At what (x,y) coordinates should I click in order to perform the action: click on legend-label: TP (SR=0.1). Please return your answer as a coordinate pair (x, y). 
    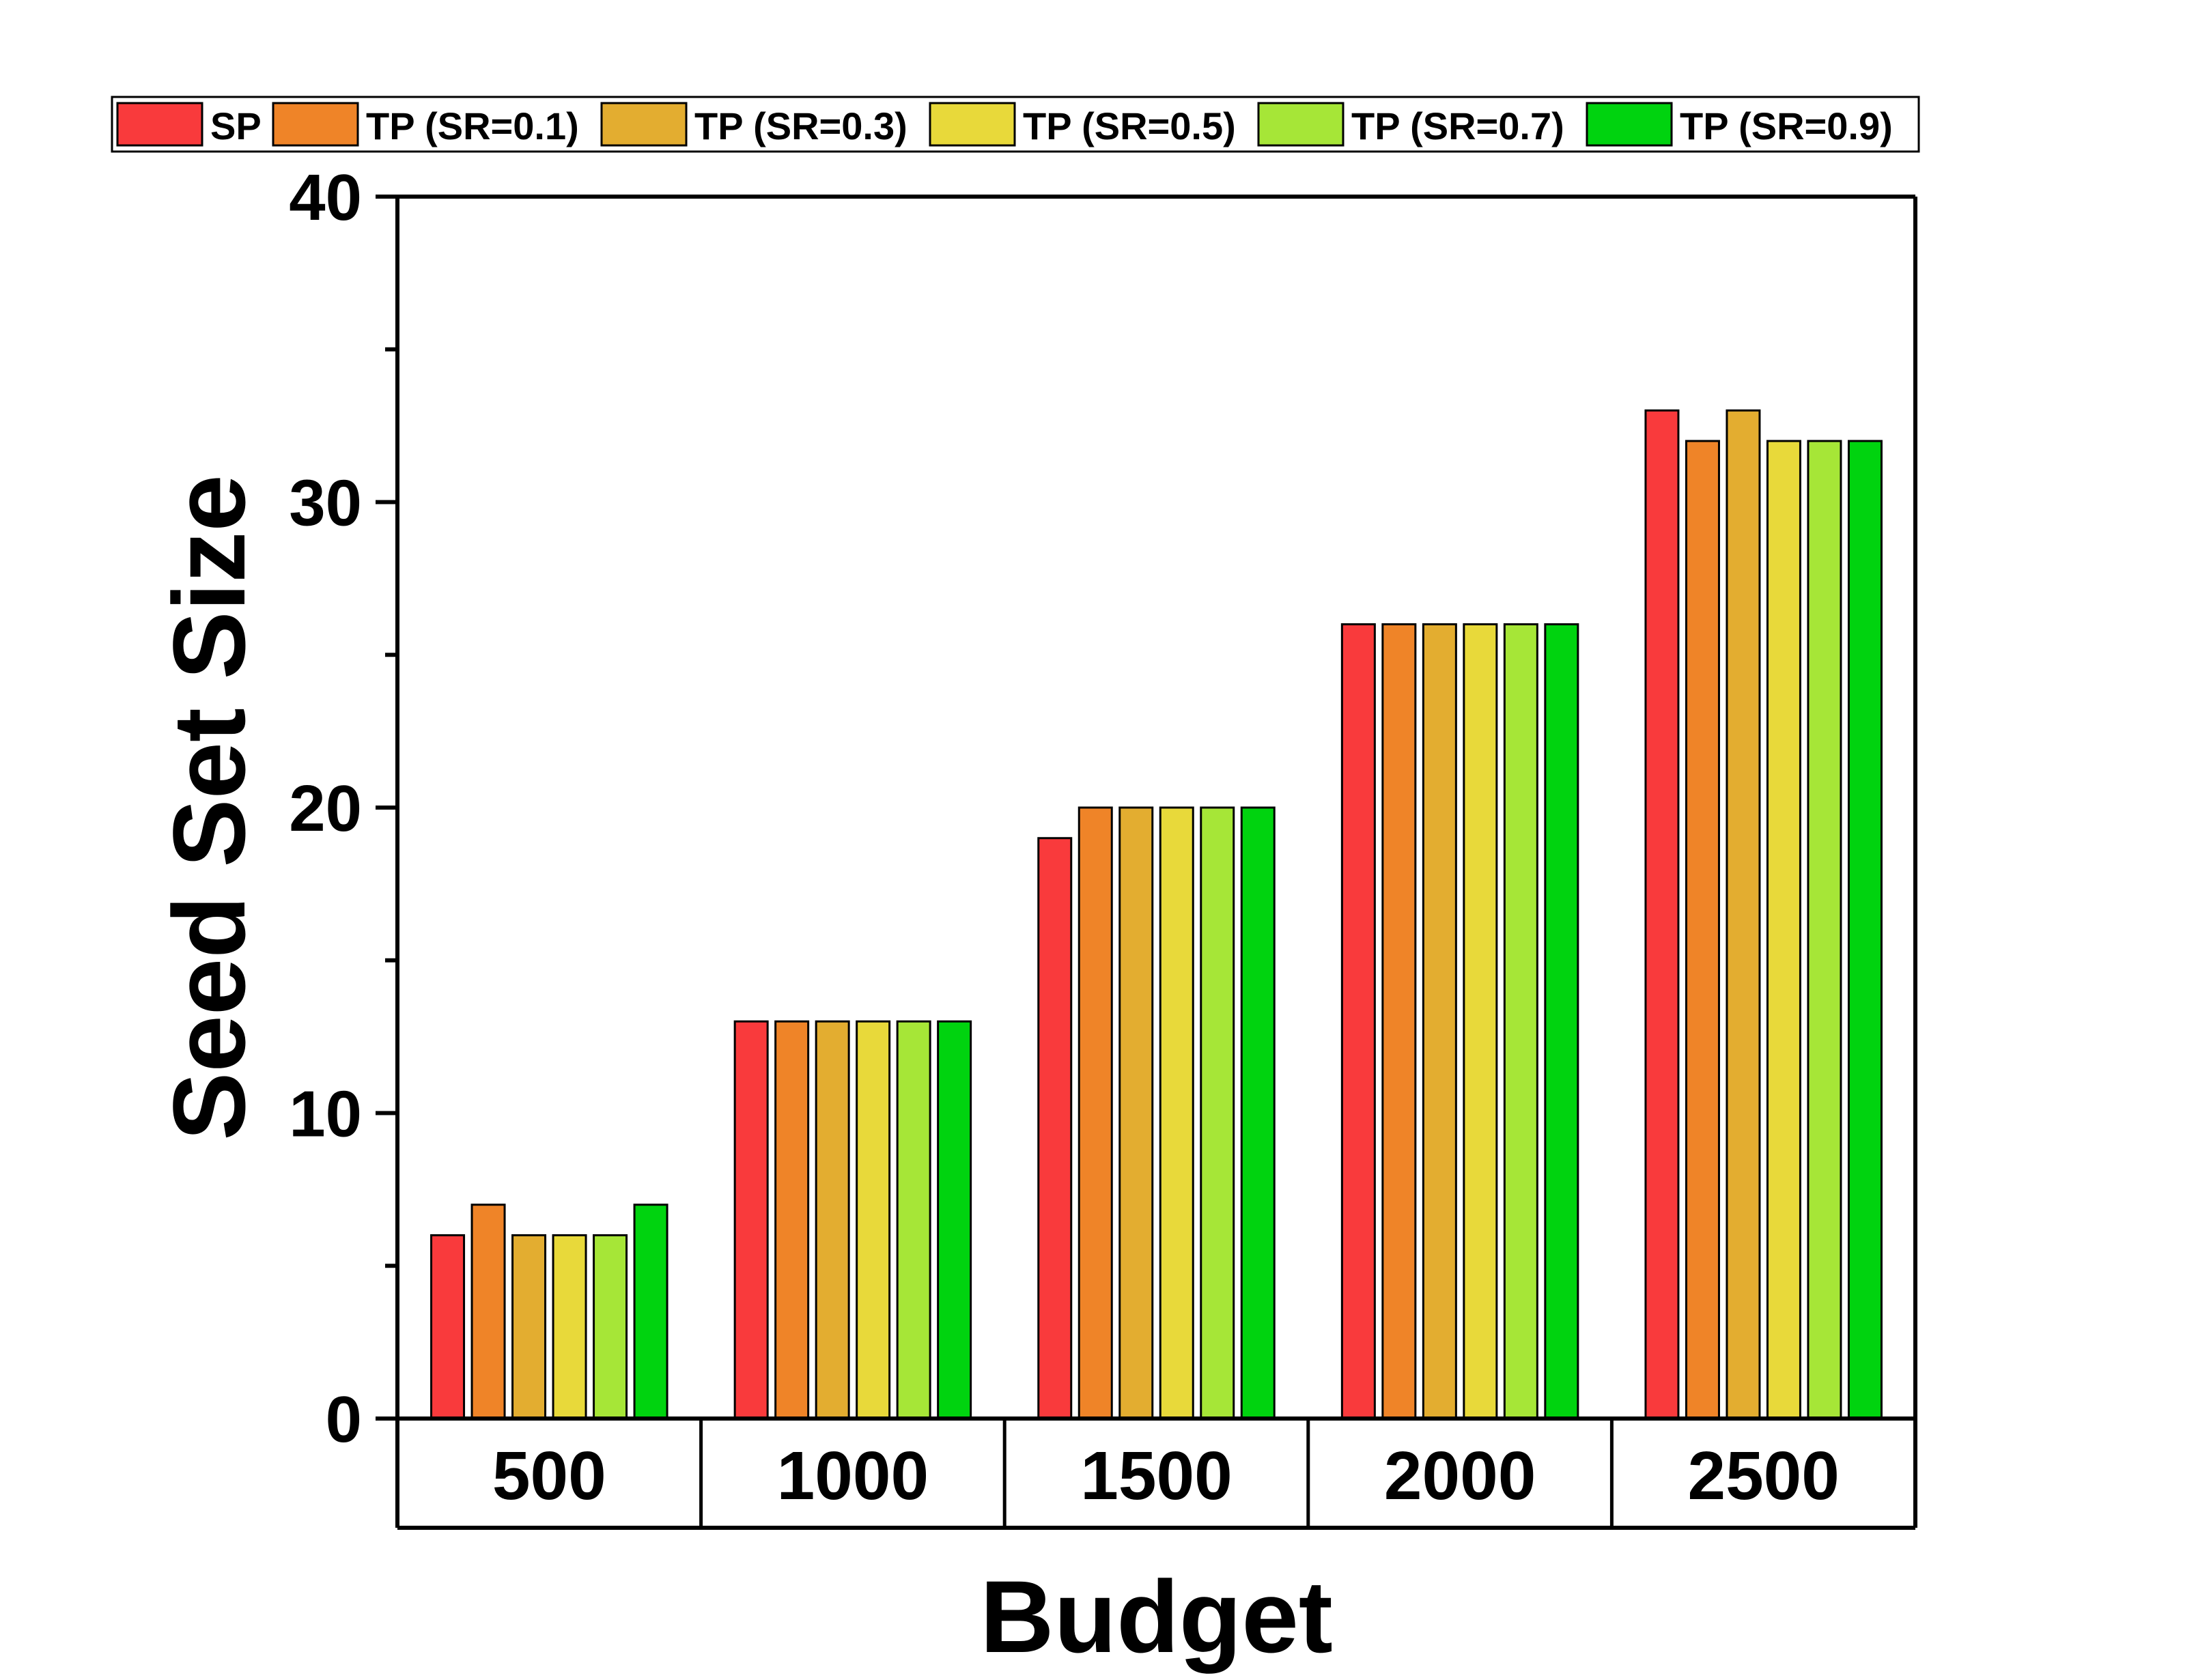
    Looking at the image, I should click on (473, 125).